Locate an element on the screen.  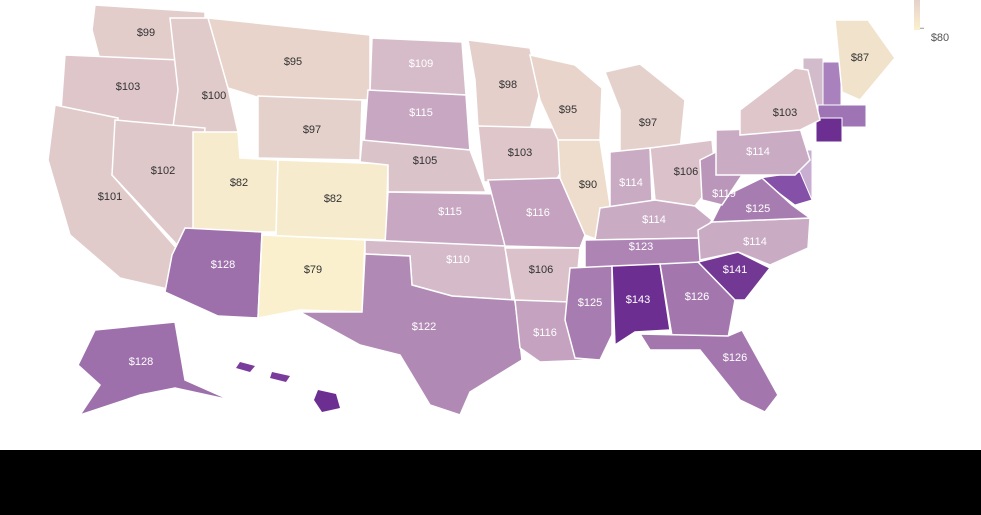
value-label: $87 is located at coordinates (860, 58).